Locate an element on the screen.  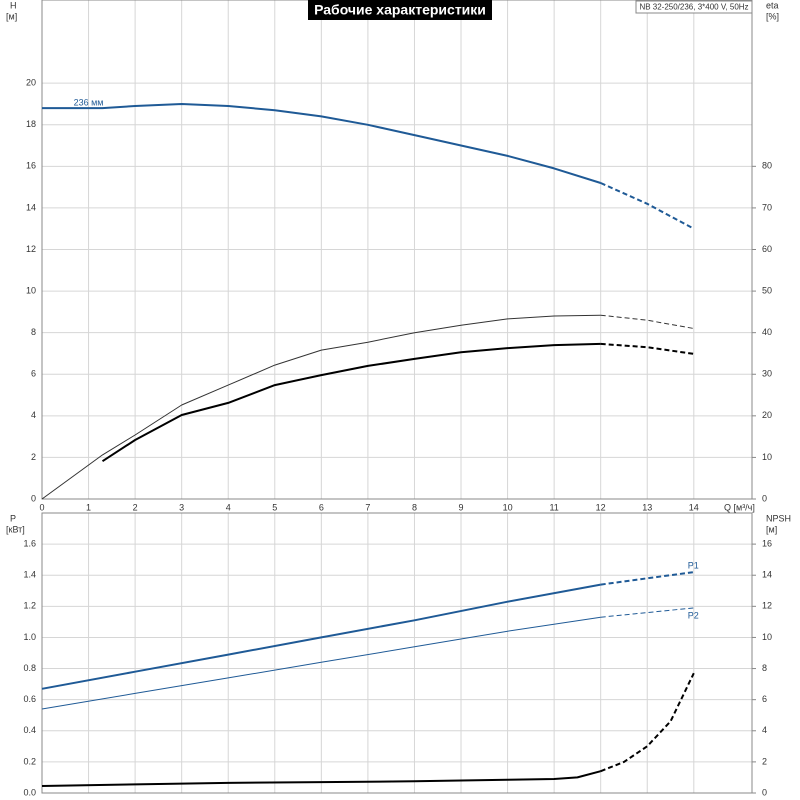
y2-tick-label: 70 is located at coordinates (767, 207).